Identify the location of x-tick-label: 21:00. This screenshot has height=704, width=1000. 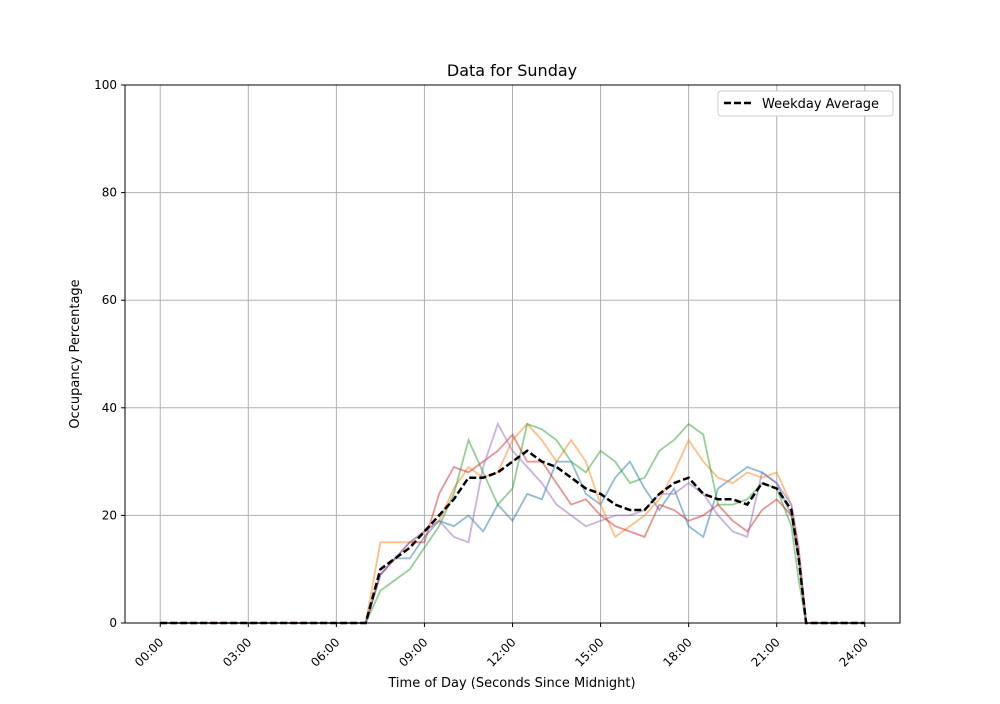
(765, 652).